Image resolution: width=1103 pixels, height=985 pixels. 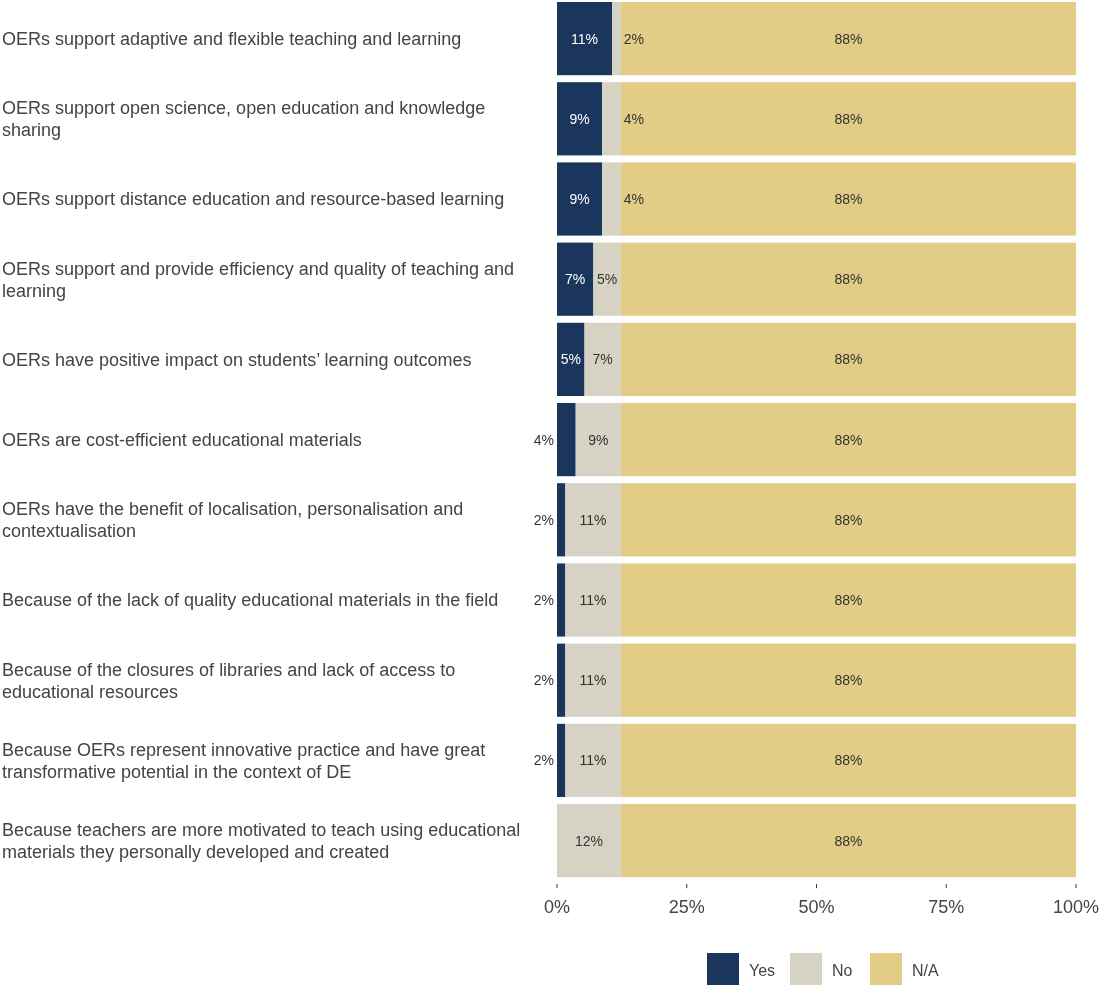 I want to click on y-tick-label: Because of the closures of libraries and lack of access to educational resources, so click(x=229, y=680).